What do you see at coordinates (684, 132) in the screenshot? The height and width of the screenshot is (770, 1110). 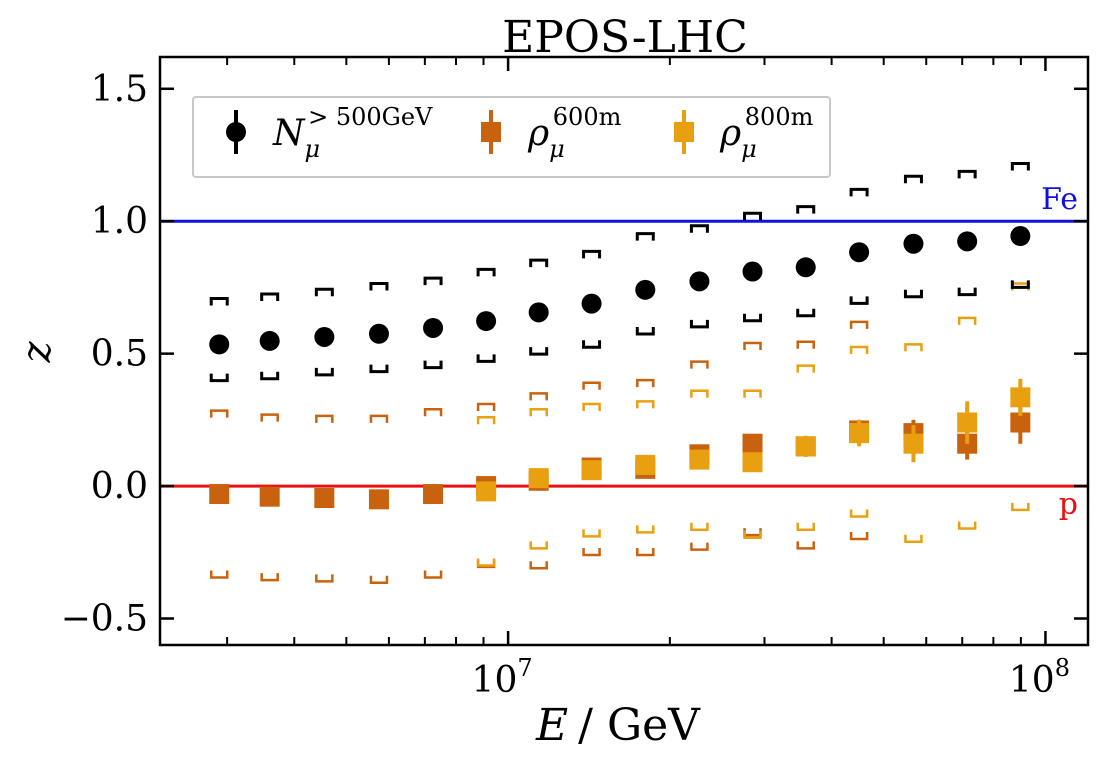 I see `legend-marker-rho-mu-800m` at bounding box center [684, 132].